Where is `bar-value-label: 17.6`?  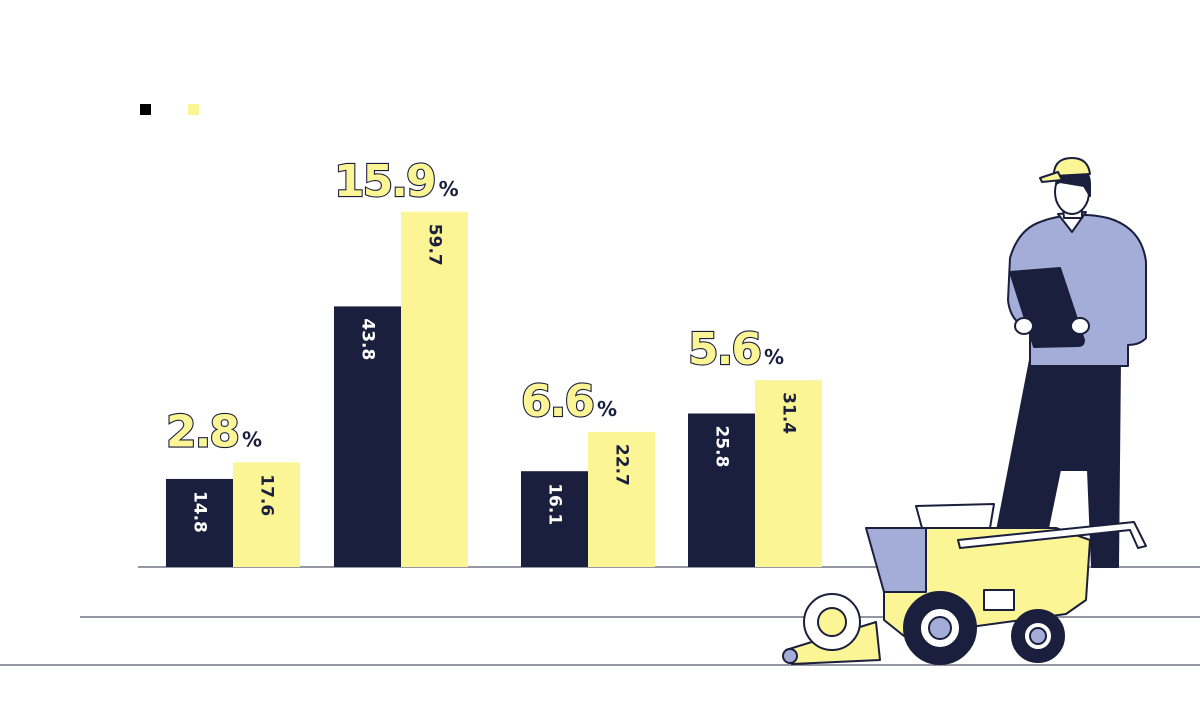 bar-value-label: 17.6 is located at coordinates (267, 495).